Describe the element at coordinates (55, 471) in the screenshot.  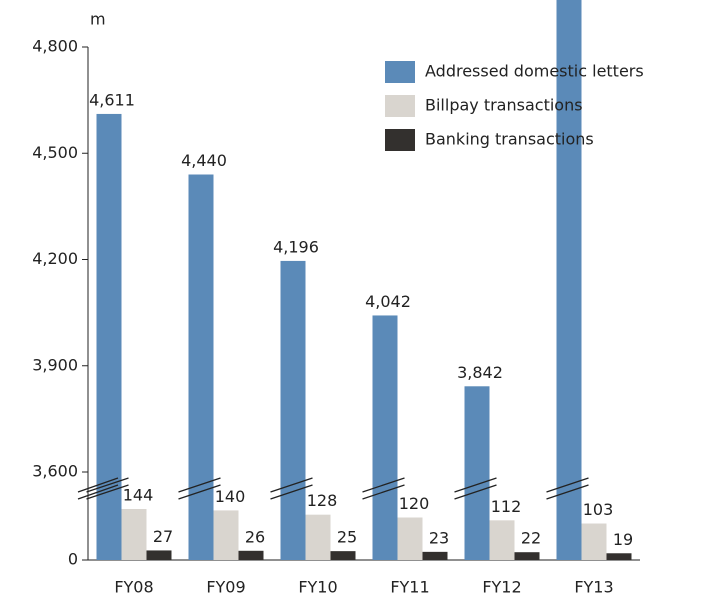
I see `y-tick-label: 3,600` at that location.